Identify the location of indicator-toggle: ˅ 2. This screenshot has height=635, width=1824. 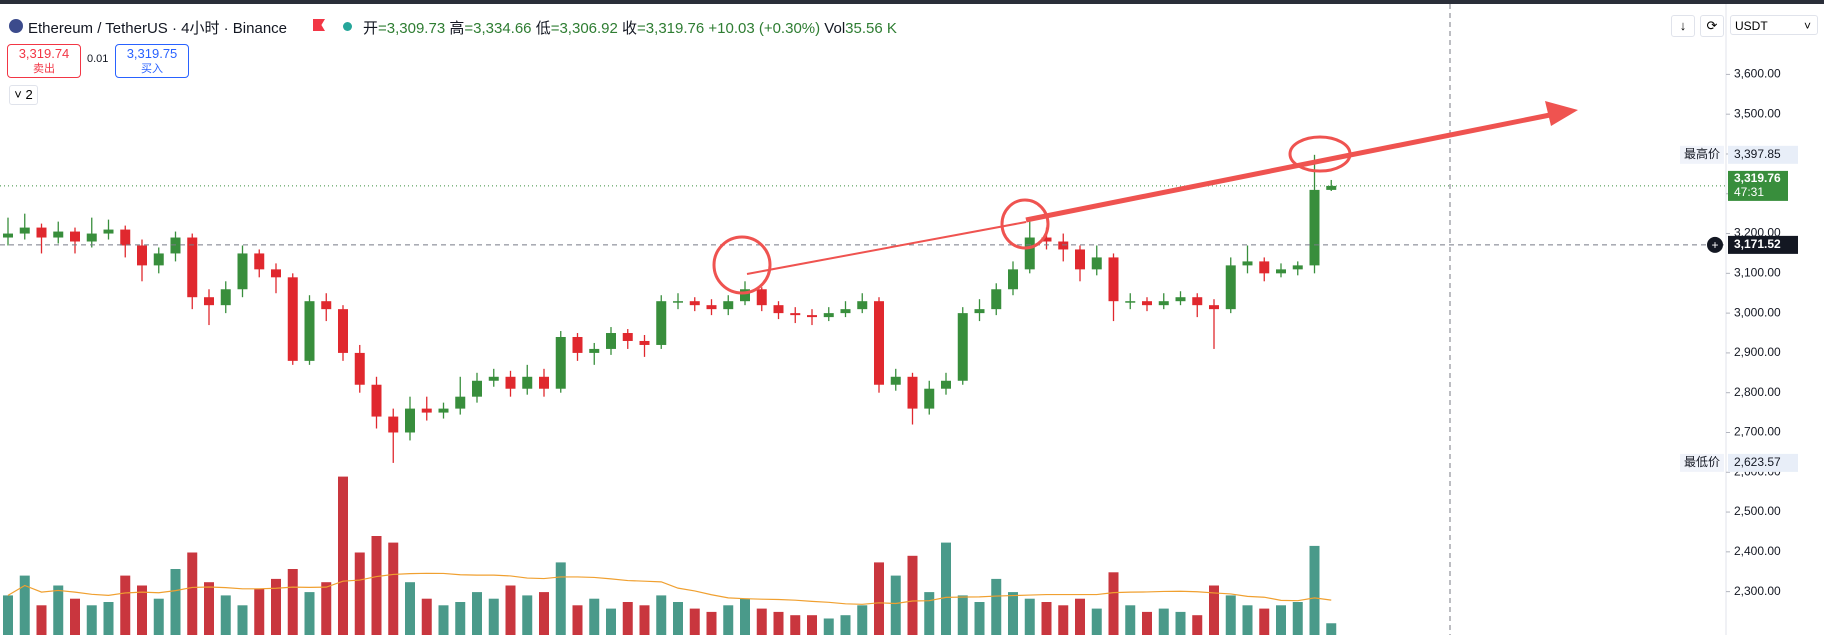
(23, 95).